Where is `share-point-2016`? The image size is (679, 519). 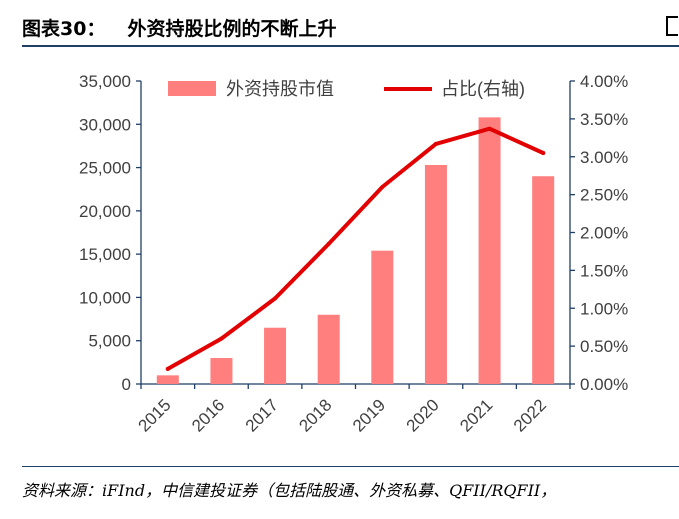
share-point-2016 is located at coordinates (221, 338).